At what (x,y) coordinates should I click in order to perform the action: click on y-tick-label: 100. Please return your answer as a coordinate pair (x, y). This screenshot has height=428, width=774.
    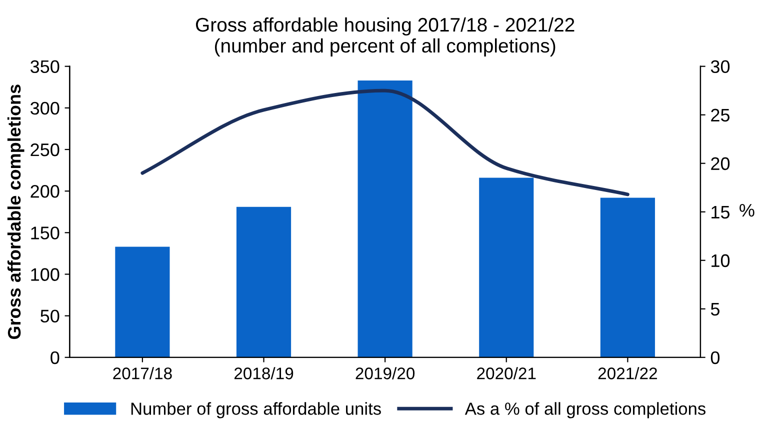
    Looking at the image, I should click on (45, 274).